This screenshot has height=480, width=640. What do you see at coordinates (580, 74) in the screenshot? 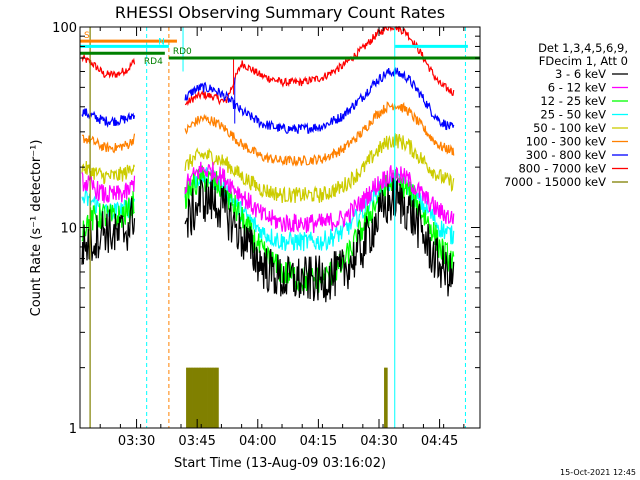
I see `legend-label: 3 - 6 keV` at bounding box center [580, 74].